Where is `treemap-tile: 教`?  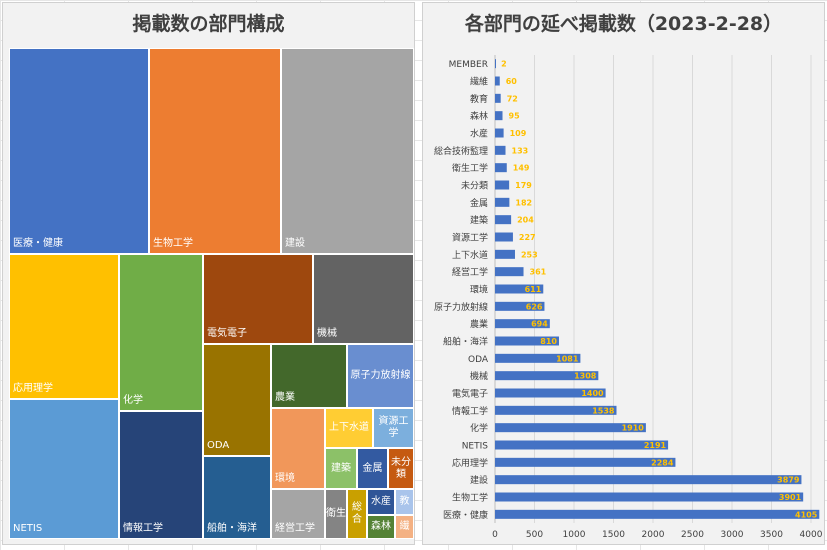
treemap-tile: 教 is located at coordinates (404, 502).